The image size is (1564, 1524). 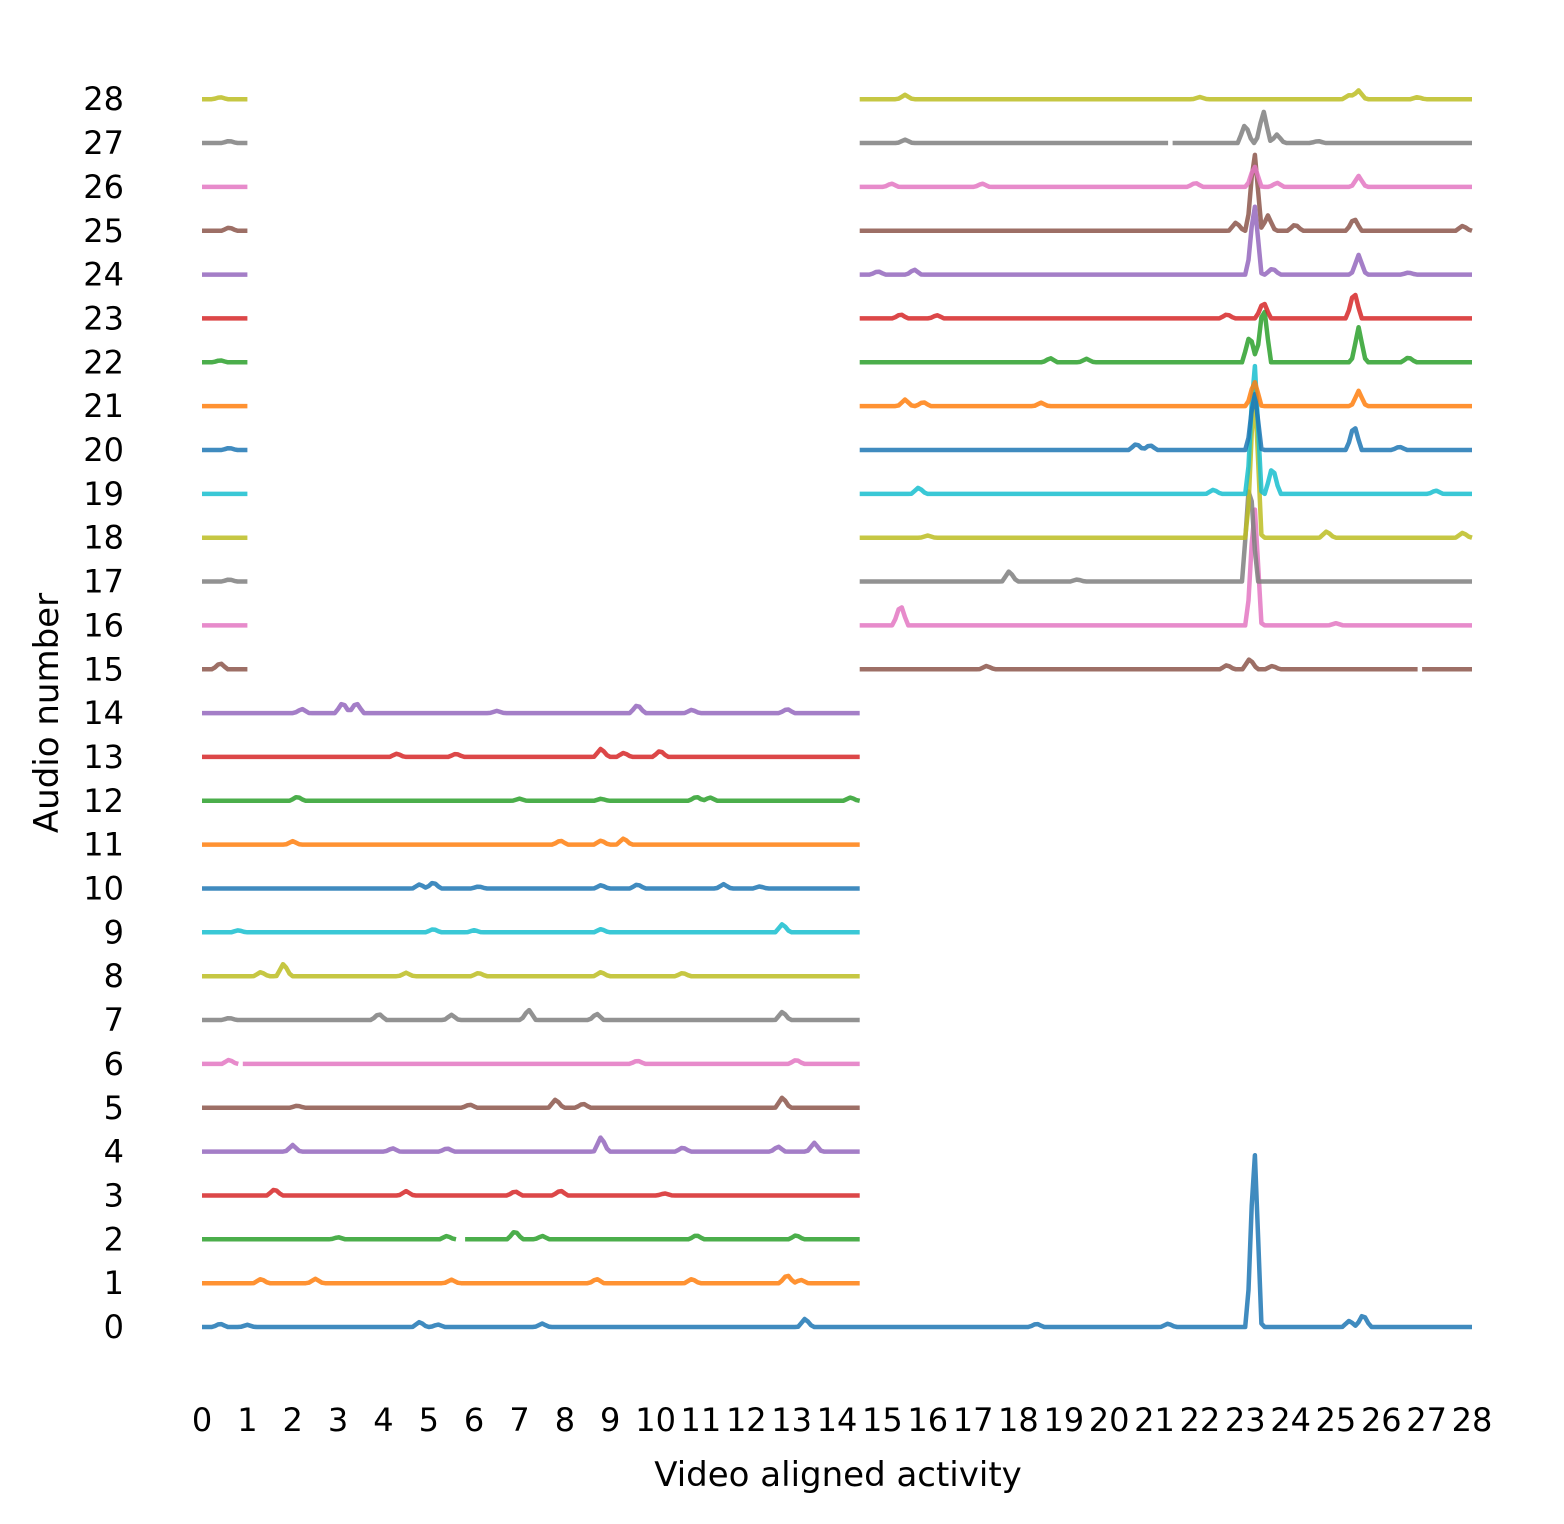 I want to click on x-tick-label: 14, so click(x=837, y=1420).